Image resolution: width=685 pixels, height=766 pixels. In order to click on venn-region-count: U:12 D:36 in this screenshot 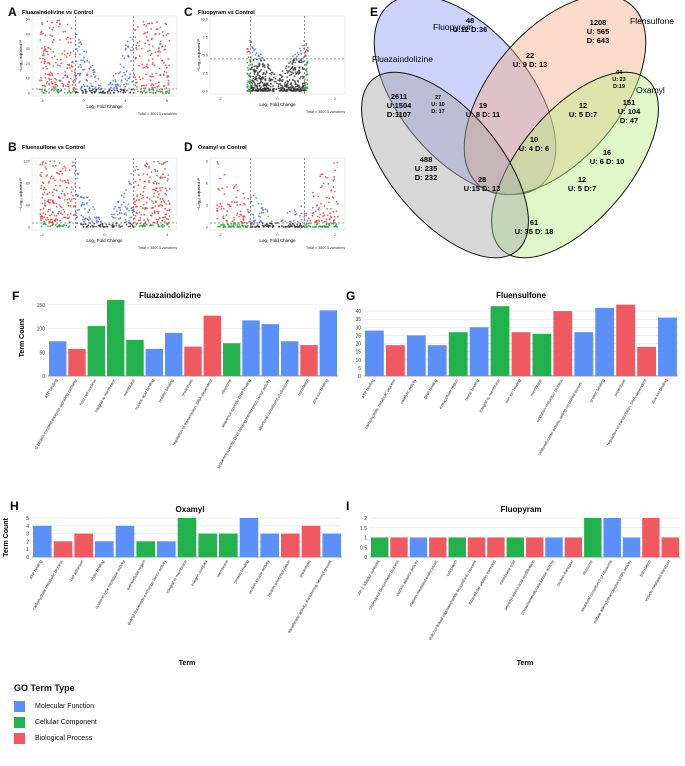, I will do `click(470, 29)`.